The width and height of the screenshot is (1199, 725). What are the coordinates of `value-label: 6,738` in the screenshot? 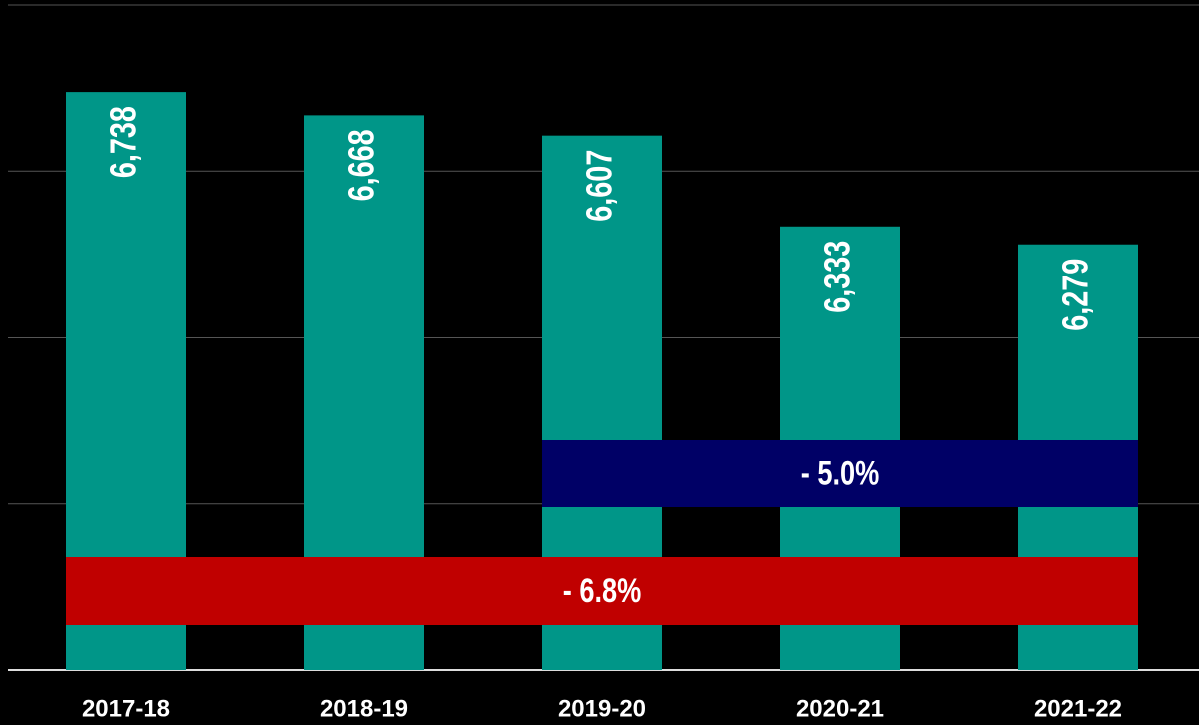 It's located at (122, 142).